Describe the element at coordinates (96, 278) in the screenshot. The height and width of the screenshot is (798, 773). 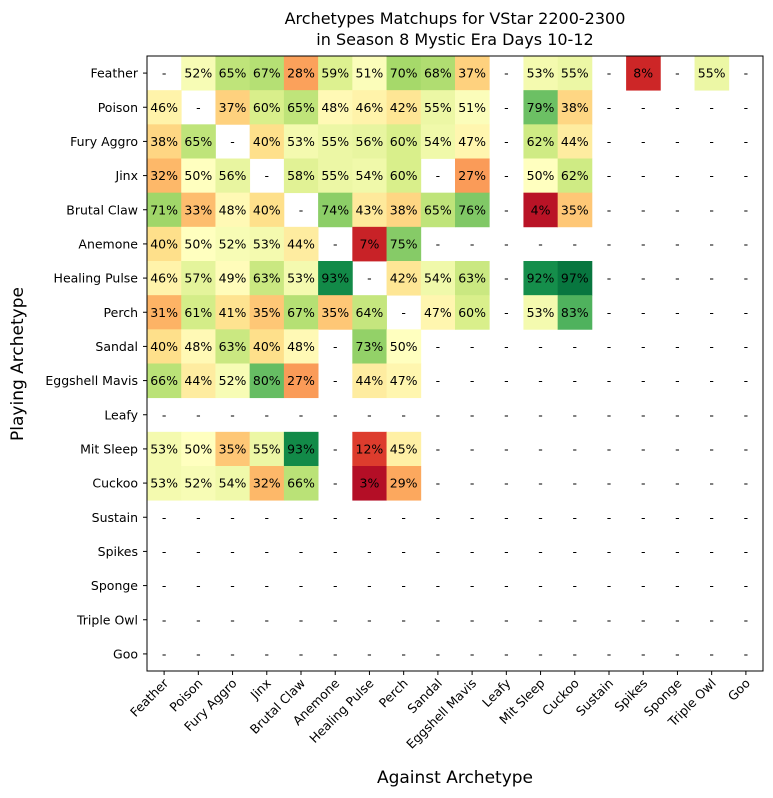
I see `y-tick-label: Healing Pulse` at that location.